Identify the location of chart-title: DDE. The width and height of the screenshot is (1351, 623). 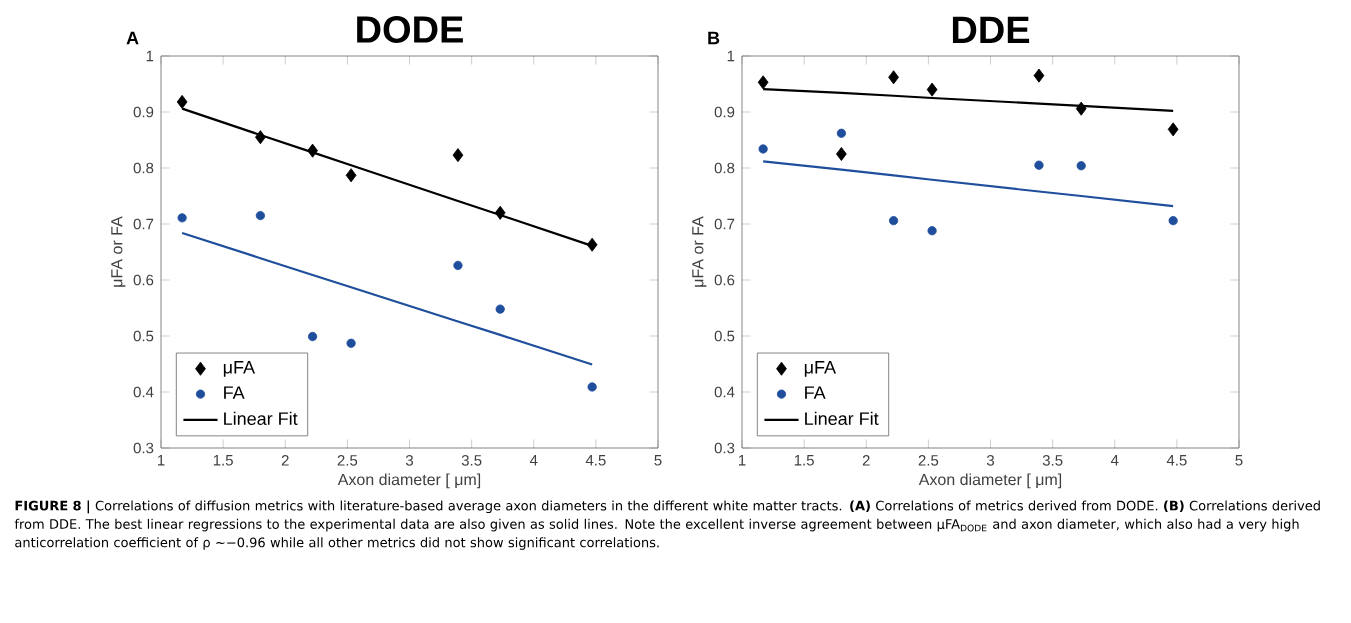
(991, 29).